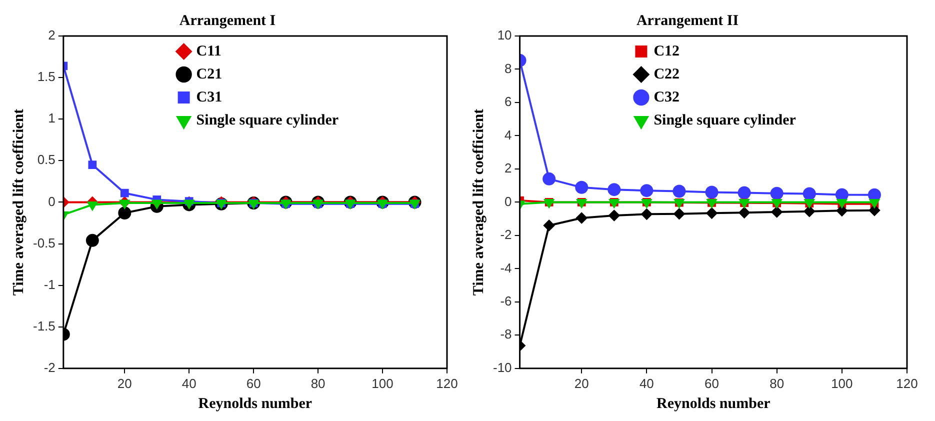 Image resolution: width=935 pixels, height=421 pixels. I want to click on y-tick-label: -4, so click(506, 268).